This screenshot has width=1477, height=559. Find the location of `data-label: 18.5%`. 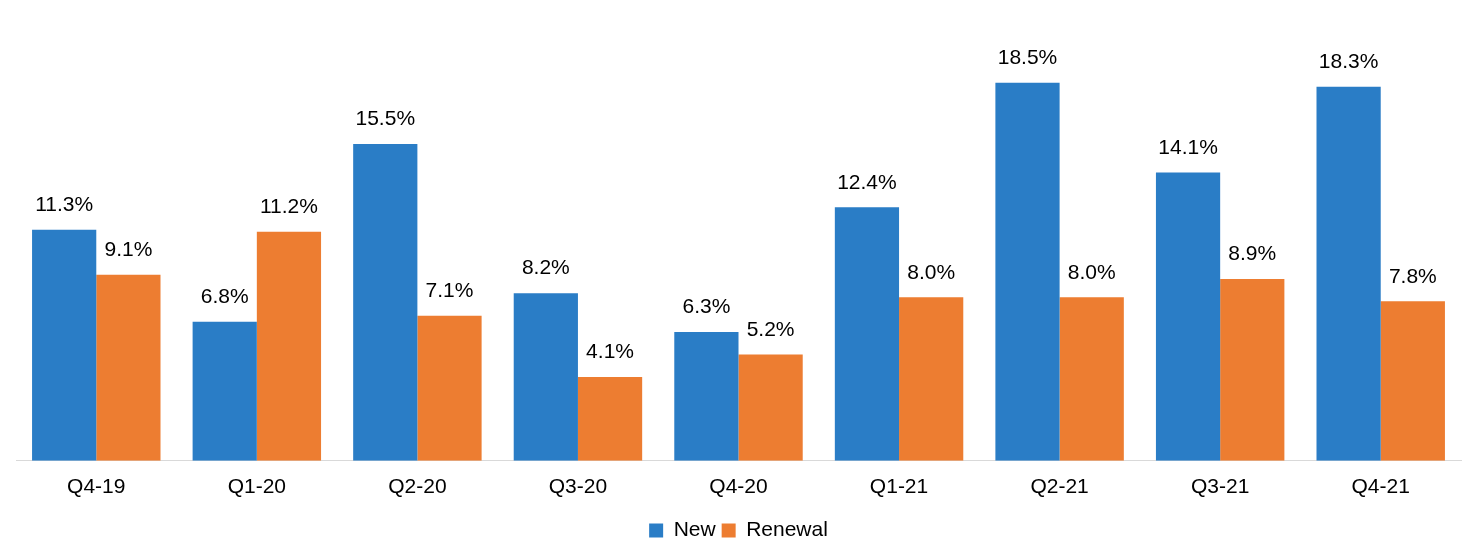

data-label: 18.5% is located at coordinates (1027, 56).